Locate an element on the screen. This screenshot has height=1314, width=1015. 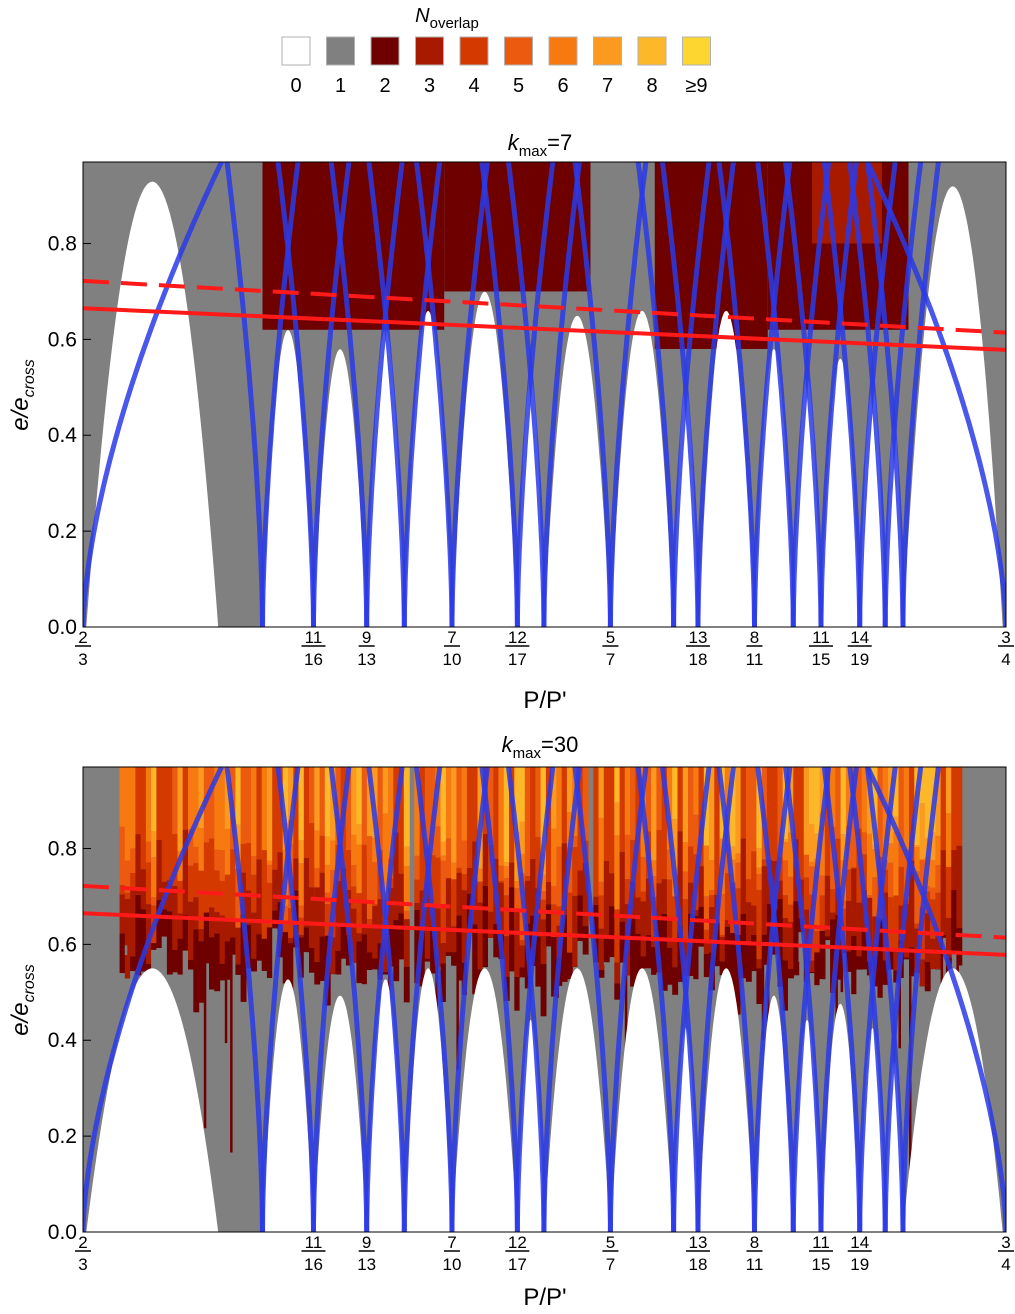
x-tick-numerator: 8 is located at coordinates (754, 637).